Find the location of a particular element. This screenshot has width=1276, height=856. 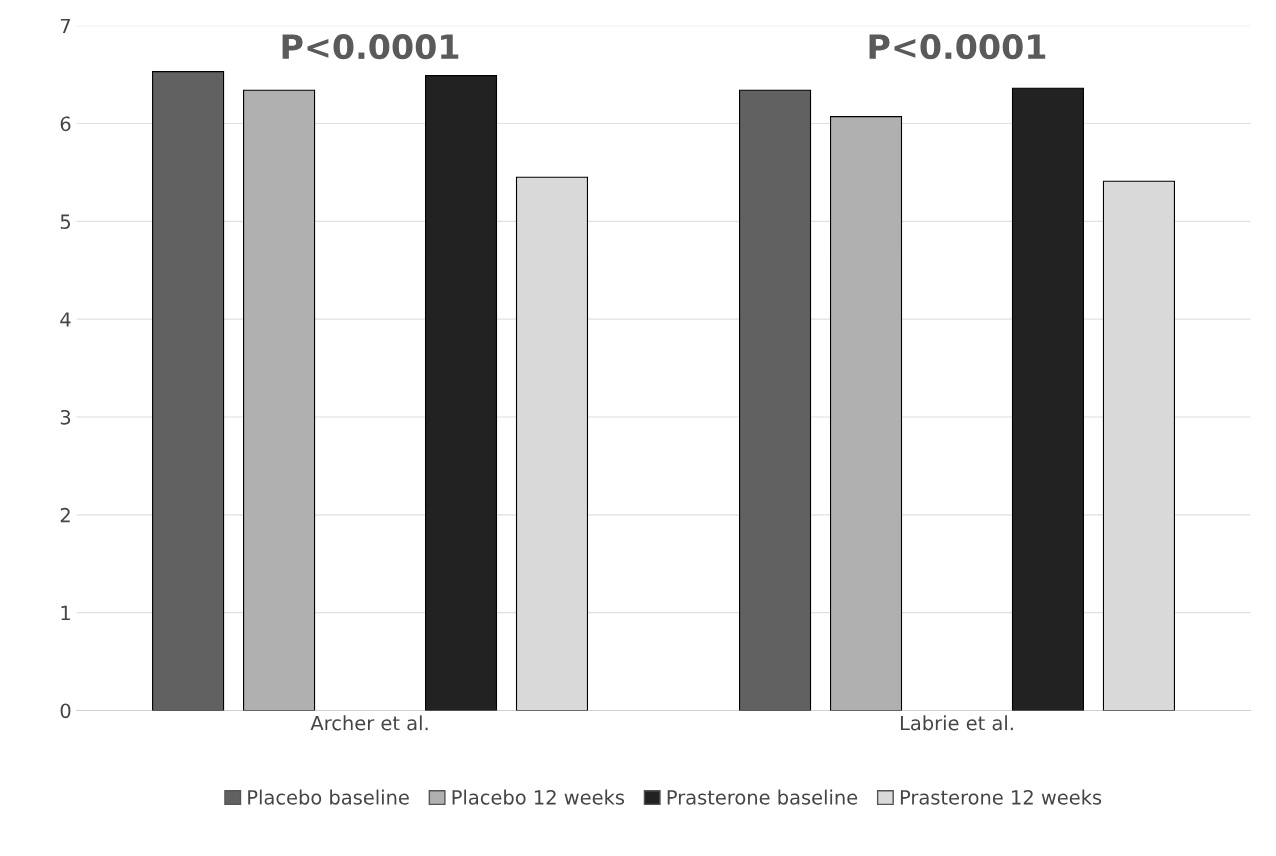

y-tick-label: 7 is located at coordinates (65, 26).